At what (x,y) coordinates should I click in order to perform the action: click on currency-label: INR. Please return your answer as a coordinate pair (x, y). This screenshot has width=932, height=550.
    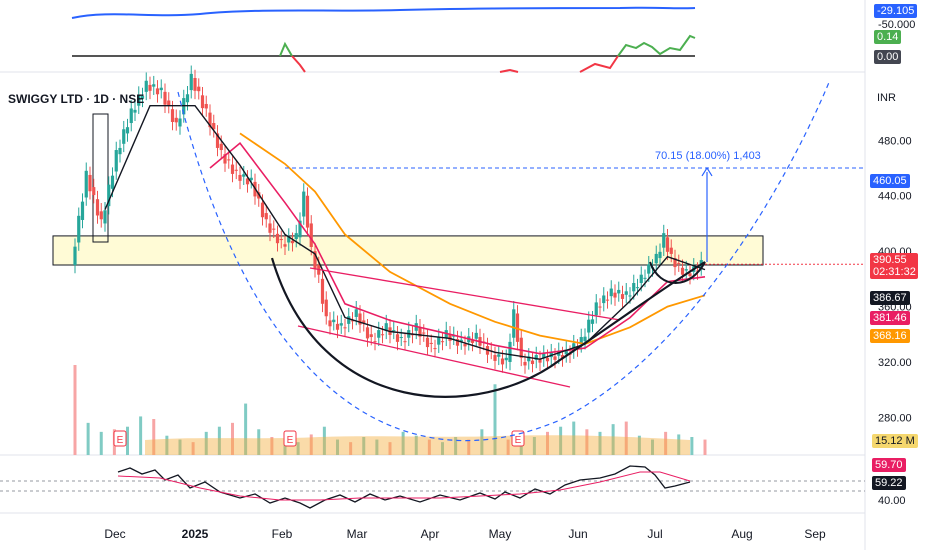
    Looking at the image, I should click on (886, 98).